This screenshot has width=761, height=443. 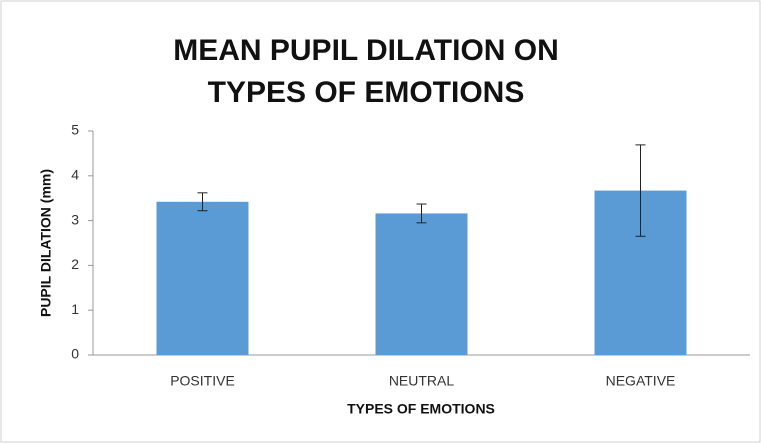 What do you see at coordinates (202, 381) in the screenshot?
I see `x-tick-label: POSITIVE` at bounding box center [202, 381].